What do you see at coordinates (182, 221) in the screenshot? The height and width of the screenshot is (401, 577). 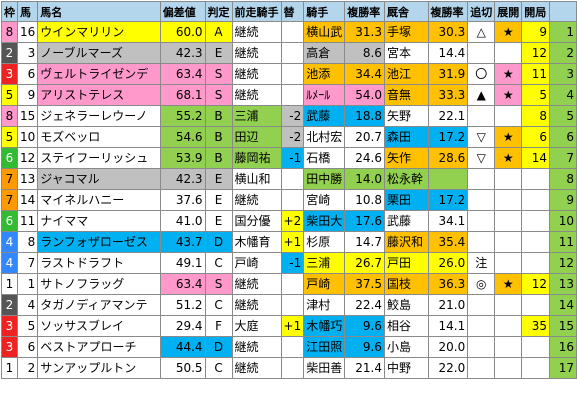 I see `deviation-cell: 41.0` at bounding box center [182, 221].